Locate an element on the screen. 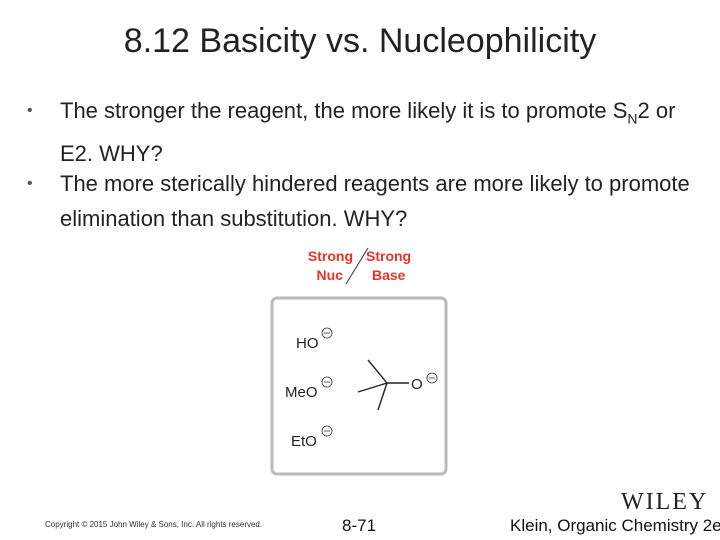 This screenshot has height=540, width=720. charges is located at coordinates (379, 382).